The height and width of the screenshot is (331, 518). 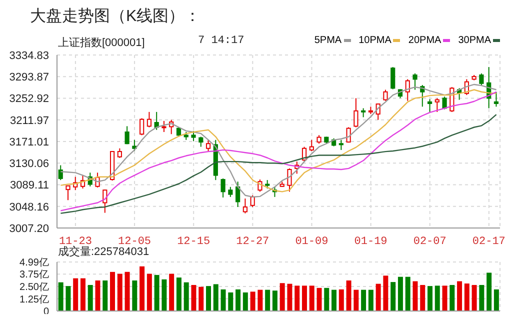 What do you see at coordinates (371, 242) in the screenshot?
I see `x-tick-label: 01-19` at bounding box center [371, 242].